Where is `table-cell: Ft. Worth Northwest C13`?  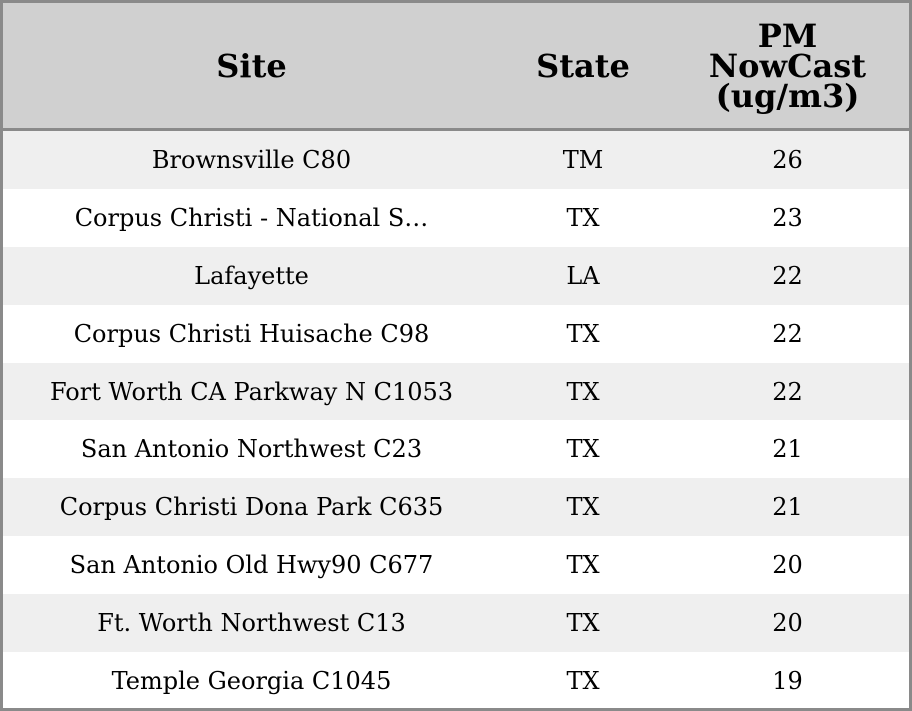
table-cell: Ft. Worth Northwest C13 is located at coordinates (251, 623).